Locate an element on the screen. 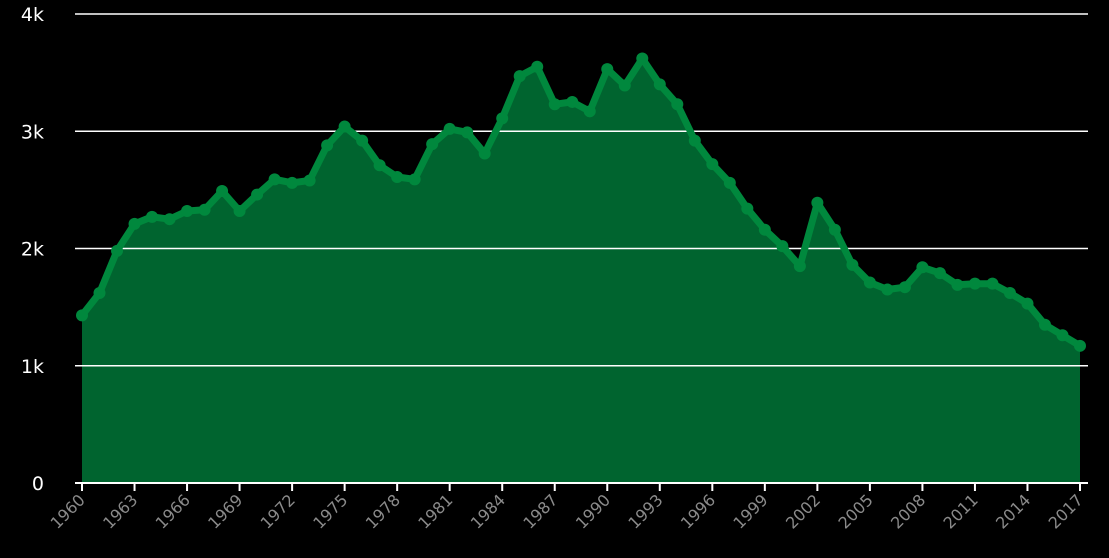  y-tick-label: 3k is located at coordinates (32, 132).